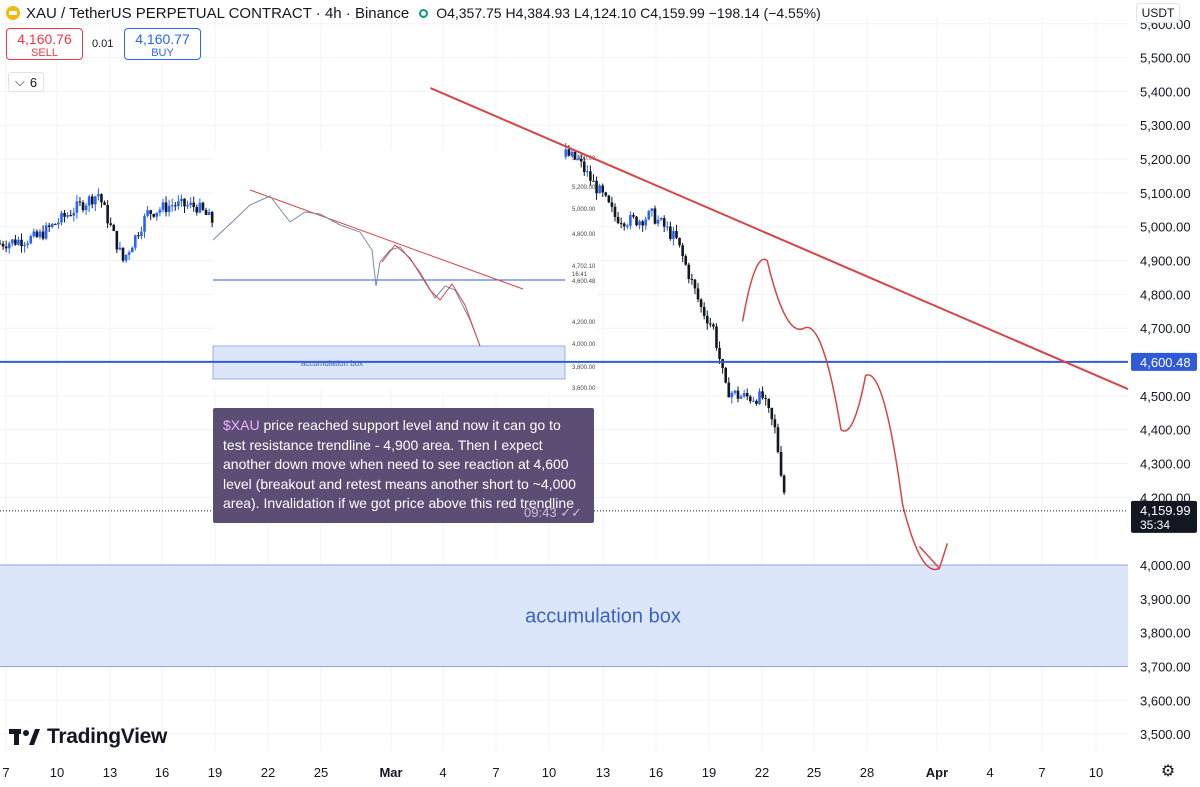 Image resolution: width=1200 pixels, height=787 pixels. I want to click on y-tick-label: 5,500.00, so click(1165, 58).